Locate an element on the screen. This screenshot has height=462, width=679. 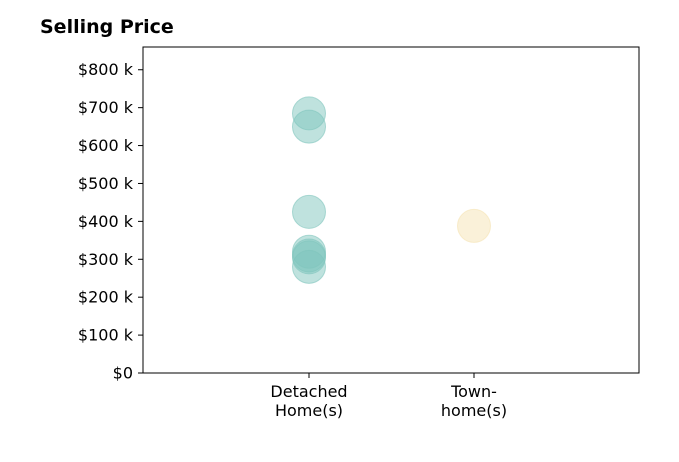
x-tick-label-line: home(s) is located at coordinates (474, 410).